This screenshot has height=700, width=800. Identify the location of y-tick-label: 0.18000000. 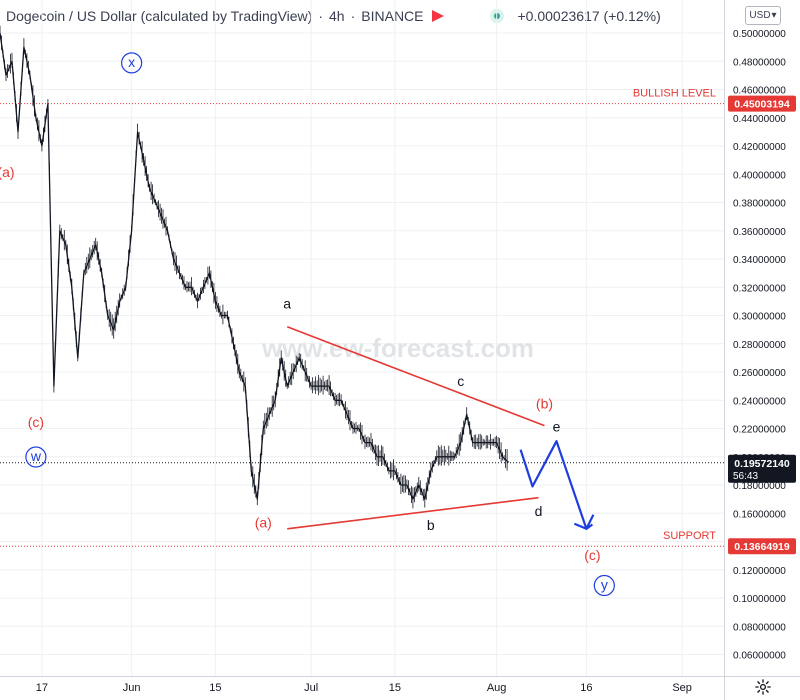
(759, 486).